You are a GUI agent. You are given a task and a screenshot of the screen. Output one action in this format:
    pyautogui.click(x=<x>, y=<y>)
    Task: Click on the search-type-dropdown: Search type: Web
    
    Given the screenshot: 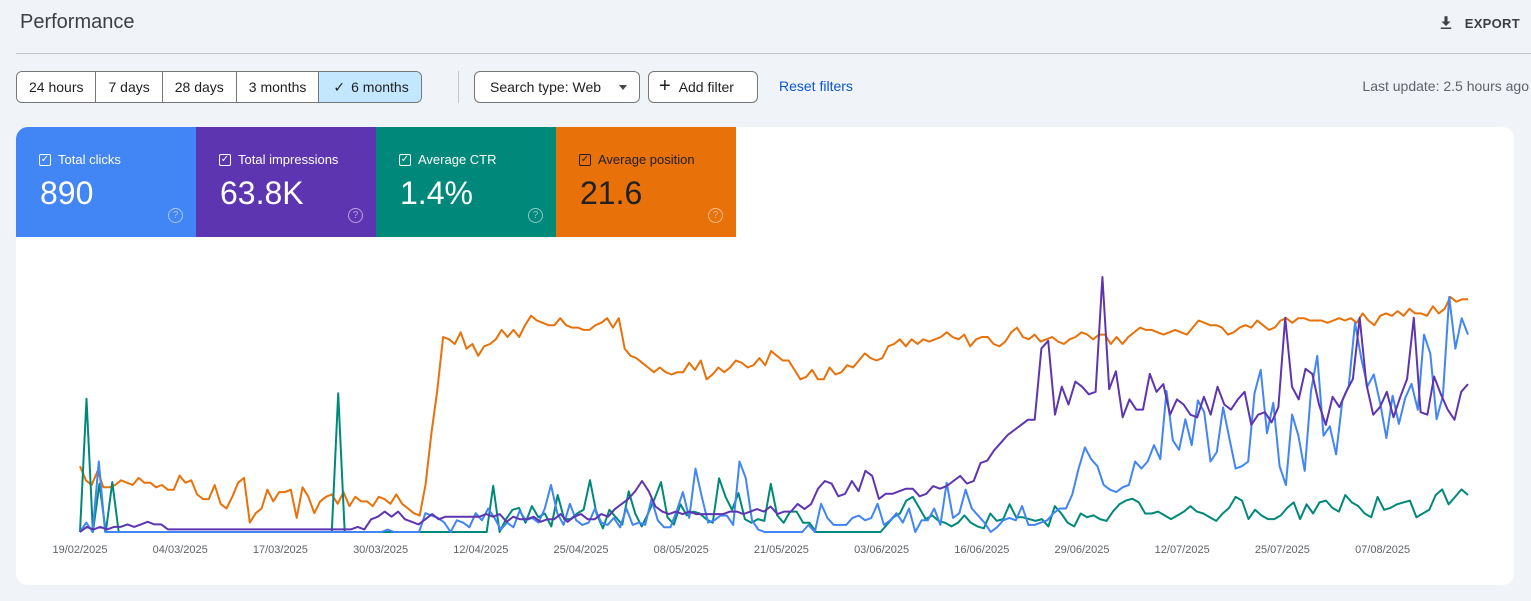 What is the action you would take?
    pyautogui.click(x=557, y=87)
    